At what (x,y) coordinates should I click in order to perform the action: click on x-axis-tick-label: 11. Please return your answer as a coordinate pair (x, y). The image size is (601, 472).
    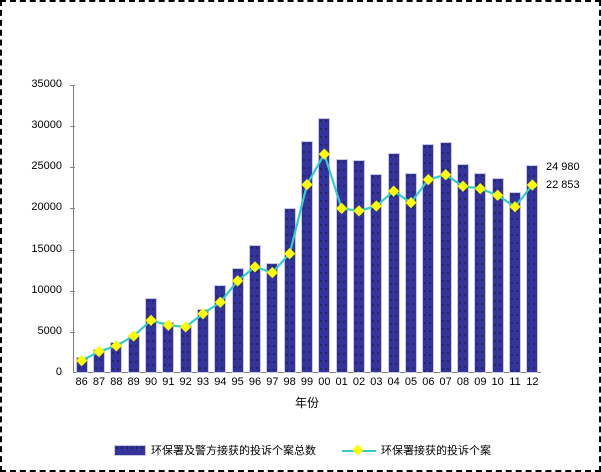
    Looking at the image, I should click on (515, 382).